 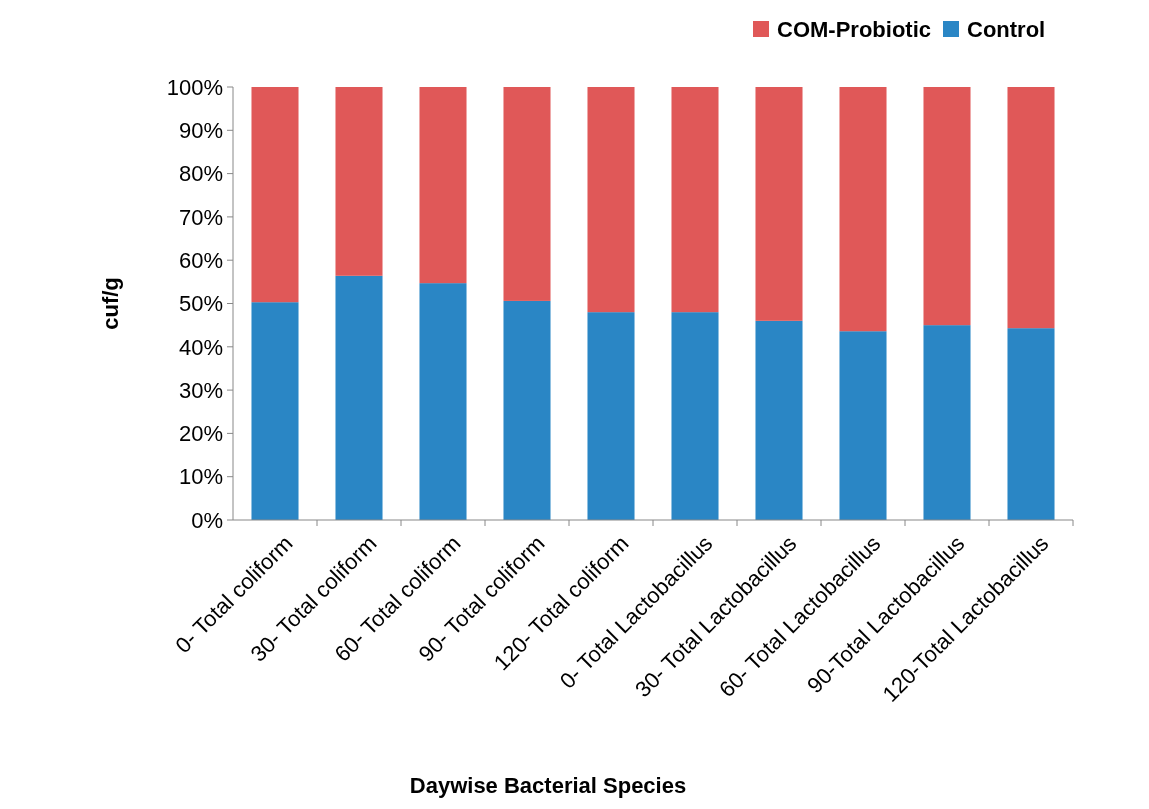 I want to click on y-tick-label: 50%, so click(x=200, y=304).